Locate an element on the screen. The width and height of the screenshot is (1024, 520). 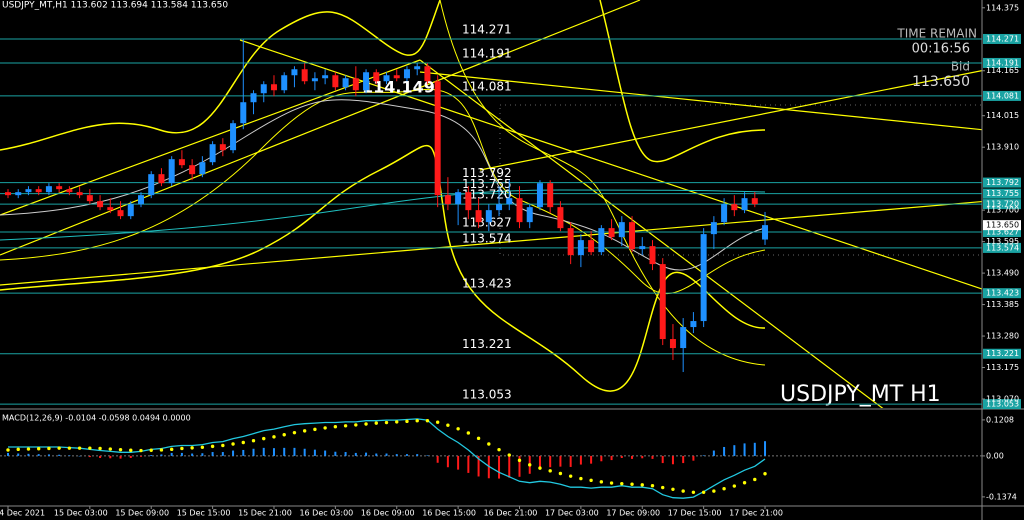
y-tick-label: 113.595 is located at coordinates (1002, 241).